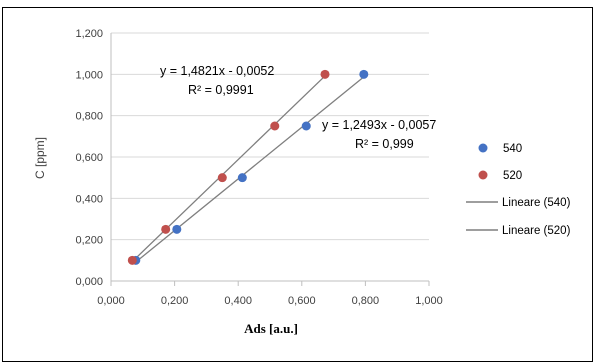 The image size is (597, 364). What do you see at coordinates (89, 34) in the screenshot?
I see `y-tick-label: 1,200` at bounding box center [89, 34].